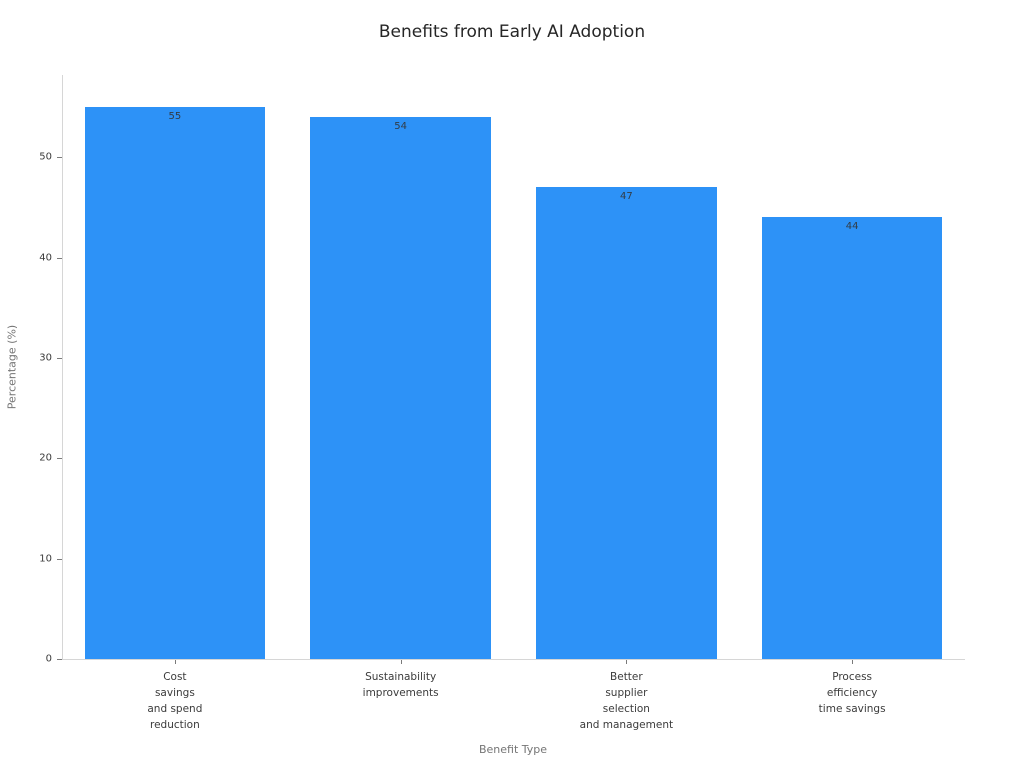  I want to click on y-tick-label: 10, so click(45, 559).